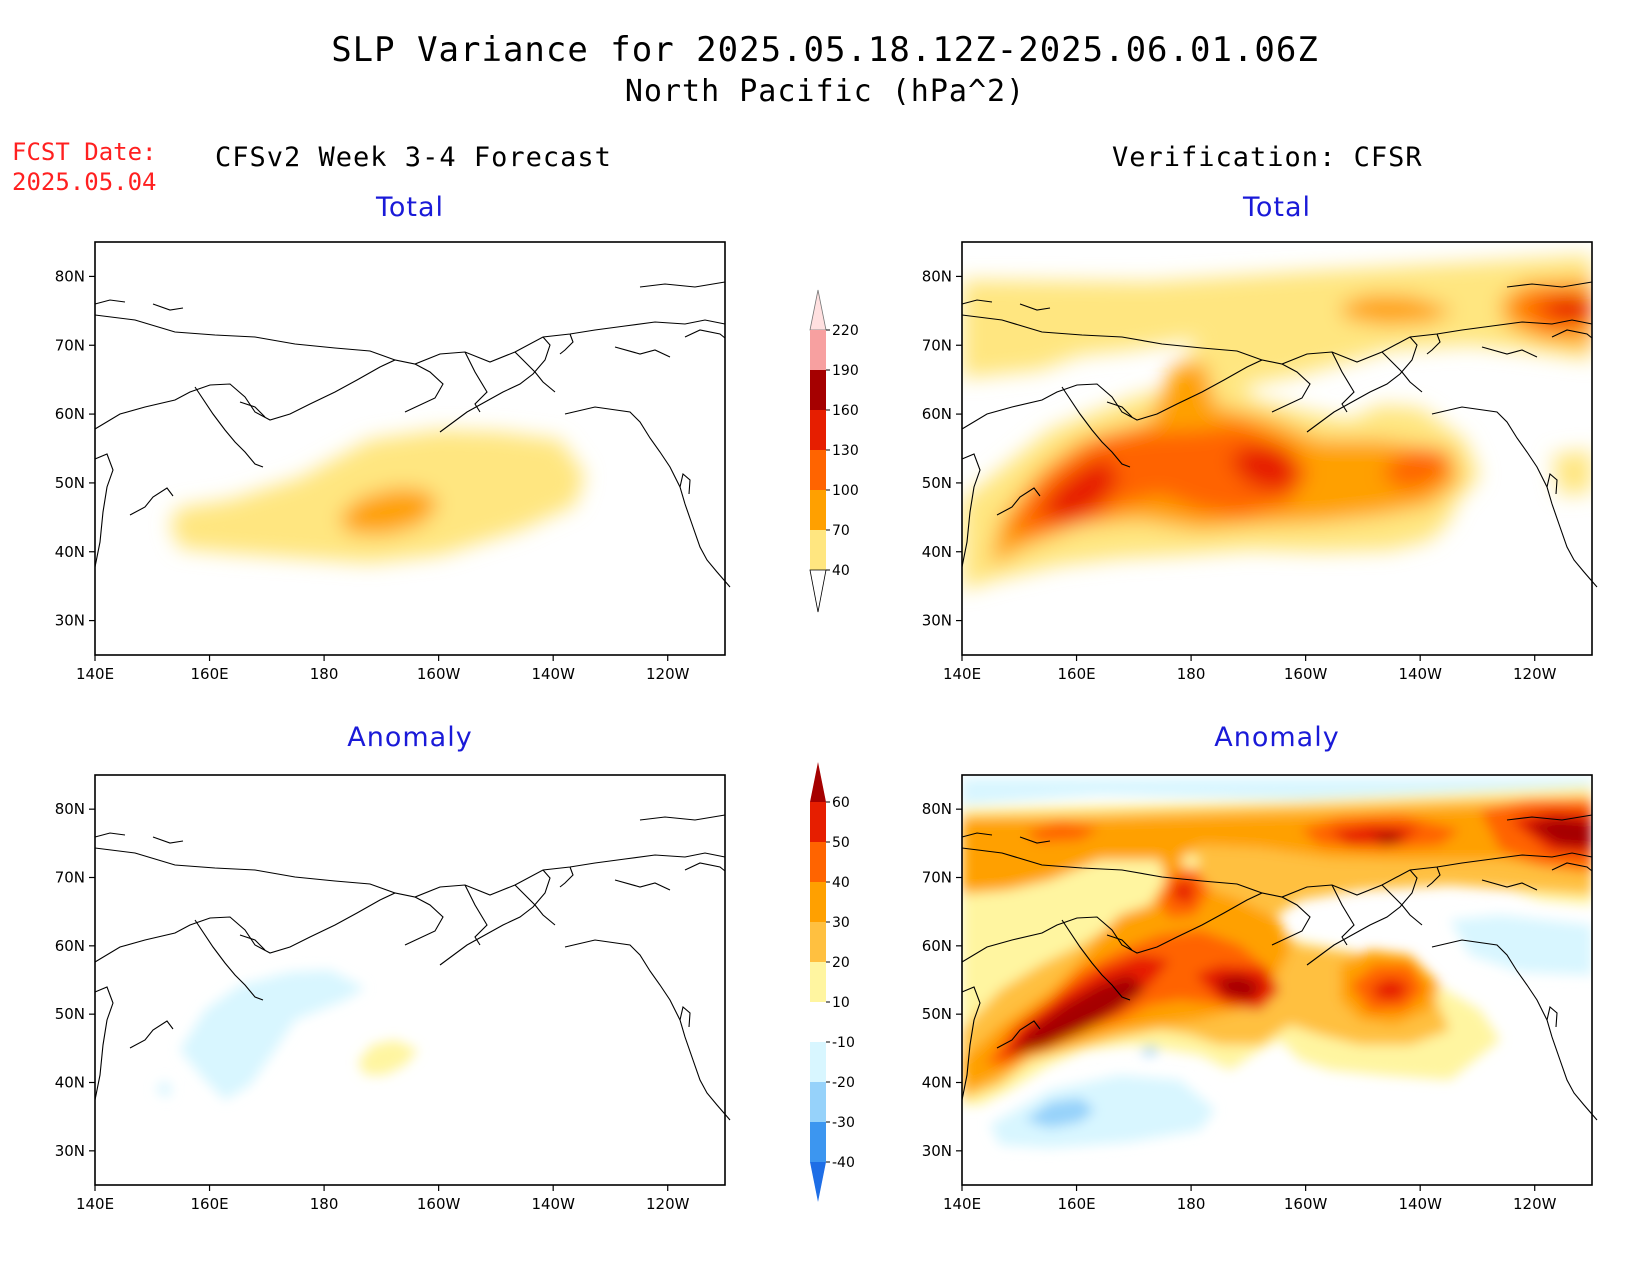 The height and width of the screenshot is (1275, 1650). I want to click on main-subtitle: North Pacific (hPa^2), so click(825, 91).